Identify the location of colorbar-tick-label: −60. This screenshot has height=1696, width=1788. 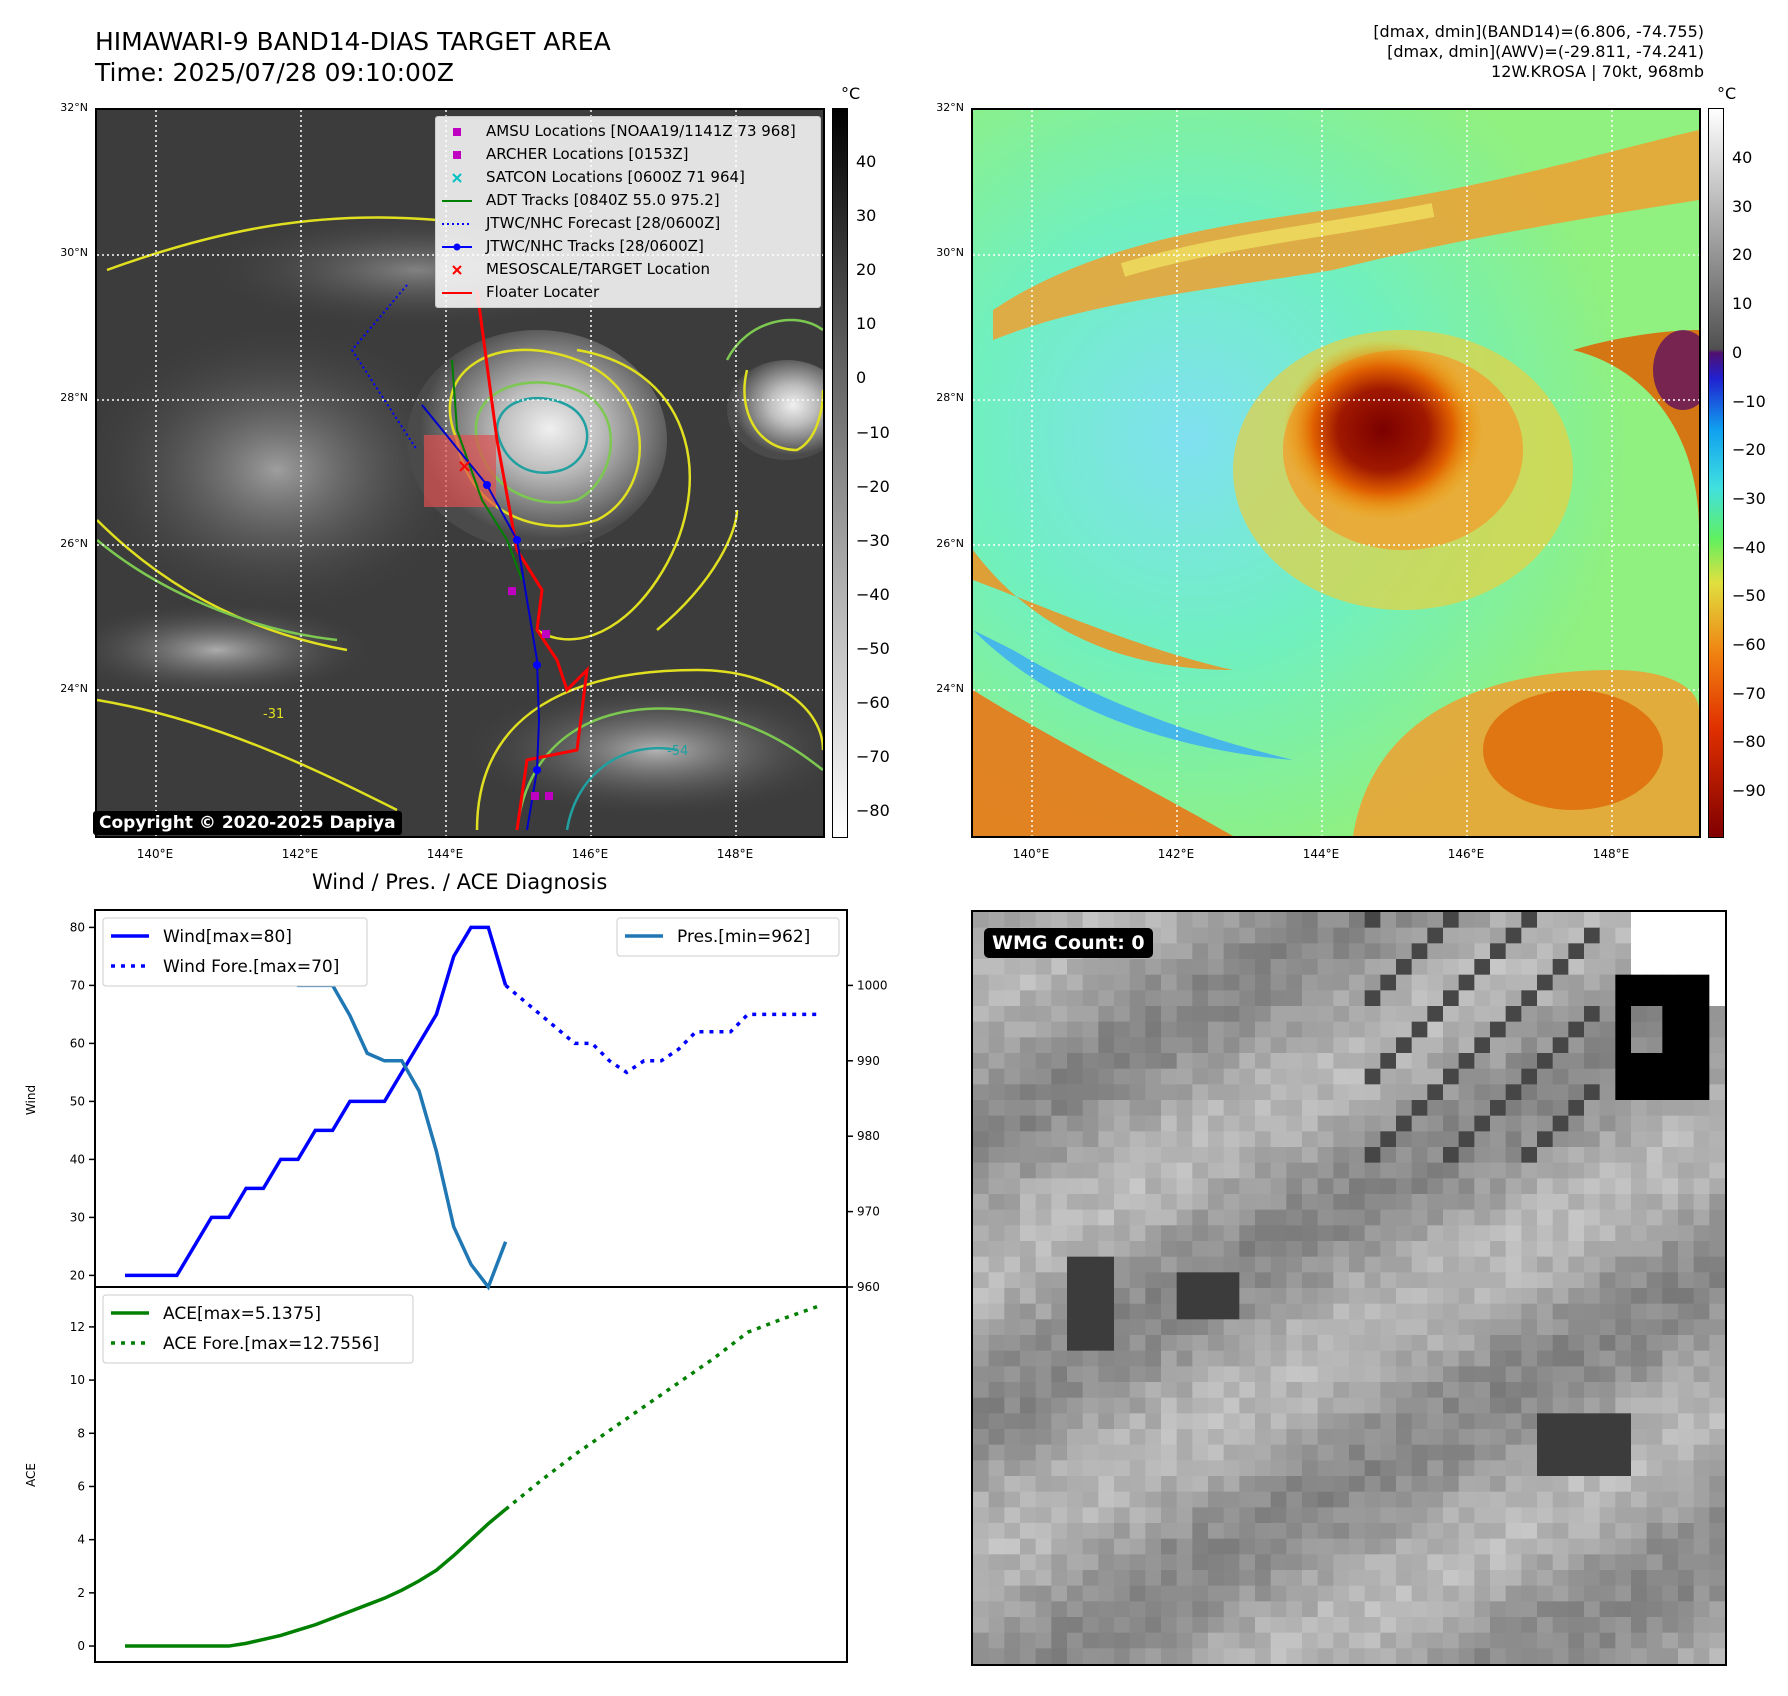
(873, 702).